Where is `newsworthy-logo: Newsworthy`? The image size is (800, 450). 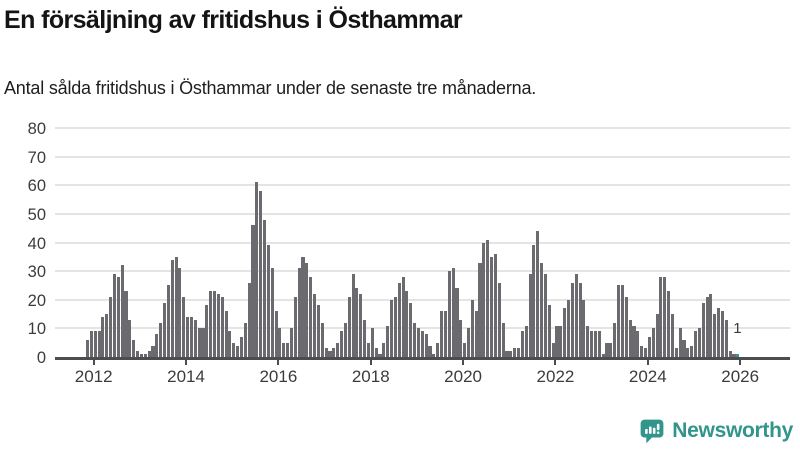
newsworthy-logo: Newsworthy is located at coordinates (716, 431).